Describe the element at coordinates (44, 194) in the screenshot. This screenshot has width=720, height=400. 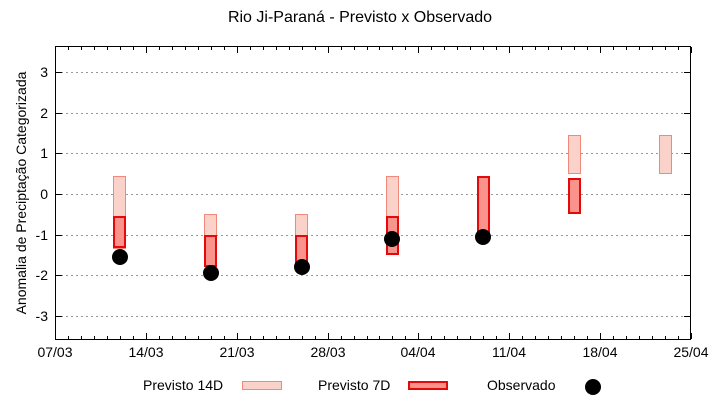
I see `y-tick-label: 0` at that location.